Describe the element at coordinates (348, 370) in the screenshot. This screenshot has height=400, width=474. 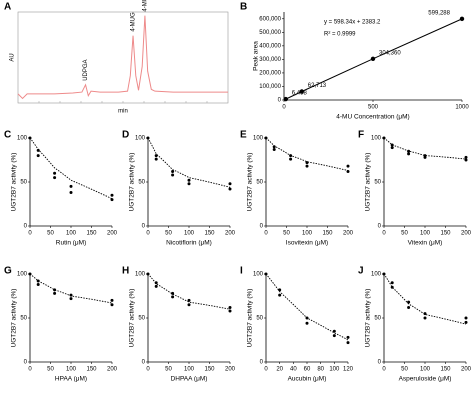
I see `x-tick-label: 120` at that location.